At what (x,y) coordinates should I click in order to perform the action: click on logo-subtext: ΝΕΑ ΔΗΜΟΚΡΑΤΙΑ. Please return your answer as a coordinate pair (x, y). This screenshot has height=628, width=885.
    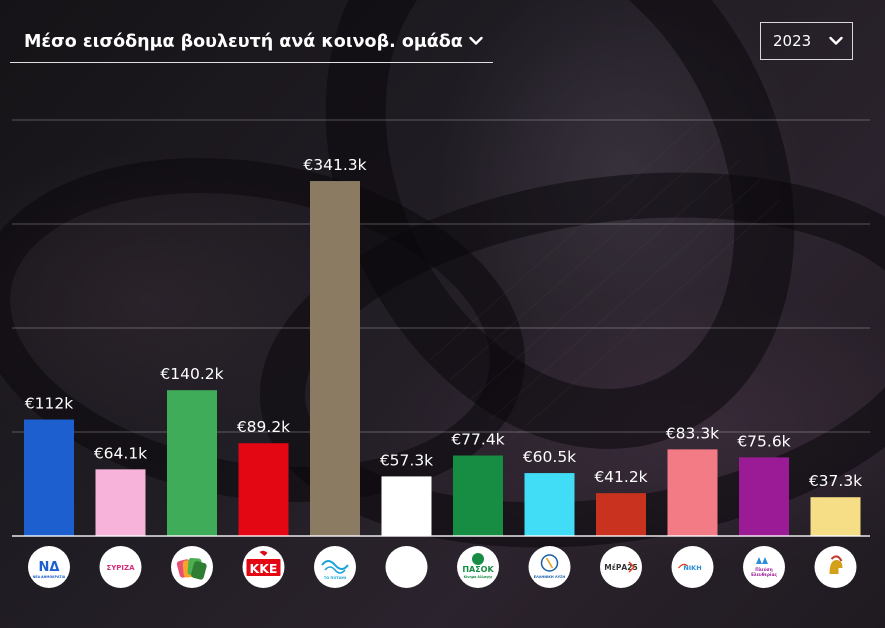
    Looking at the image, I should click on (49, 577).